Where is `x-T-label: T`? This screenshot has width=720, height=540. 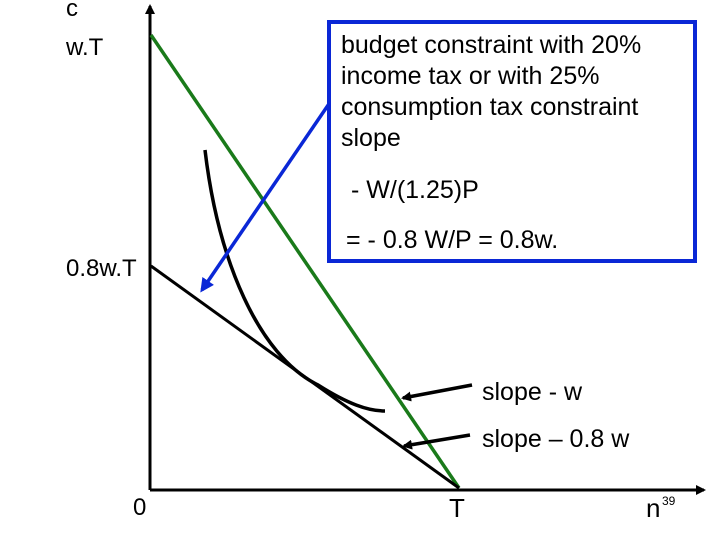
x-T-label: T is located at coordinates (457, 508).